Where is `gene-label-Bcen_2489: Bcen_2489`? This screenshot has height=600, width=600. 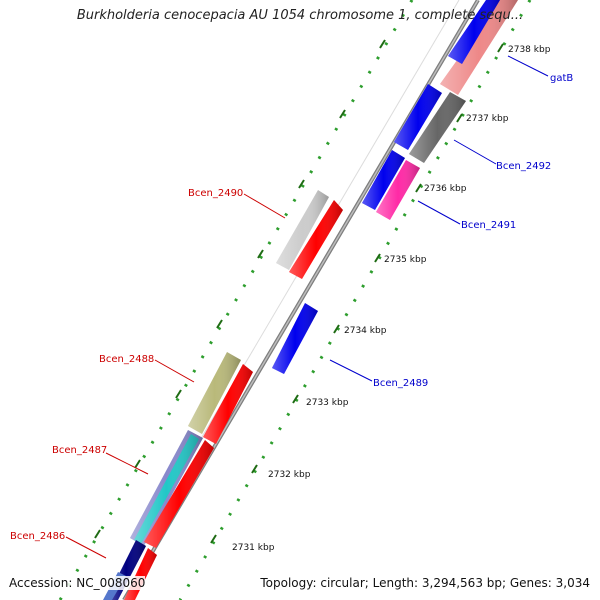
gene-label-Bcen_2489: Bcen_2489 is located at coordinates (400, 383).